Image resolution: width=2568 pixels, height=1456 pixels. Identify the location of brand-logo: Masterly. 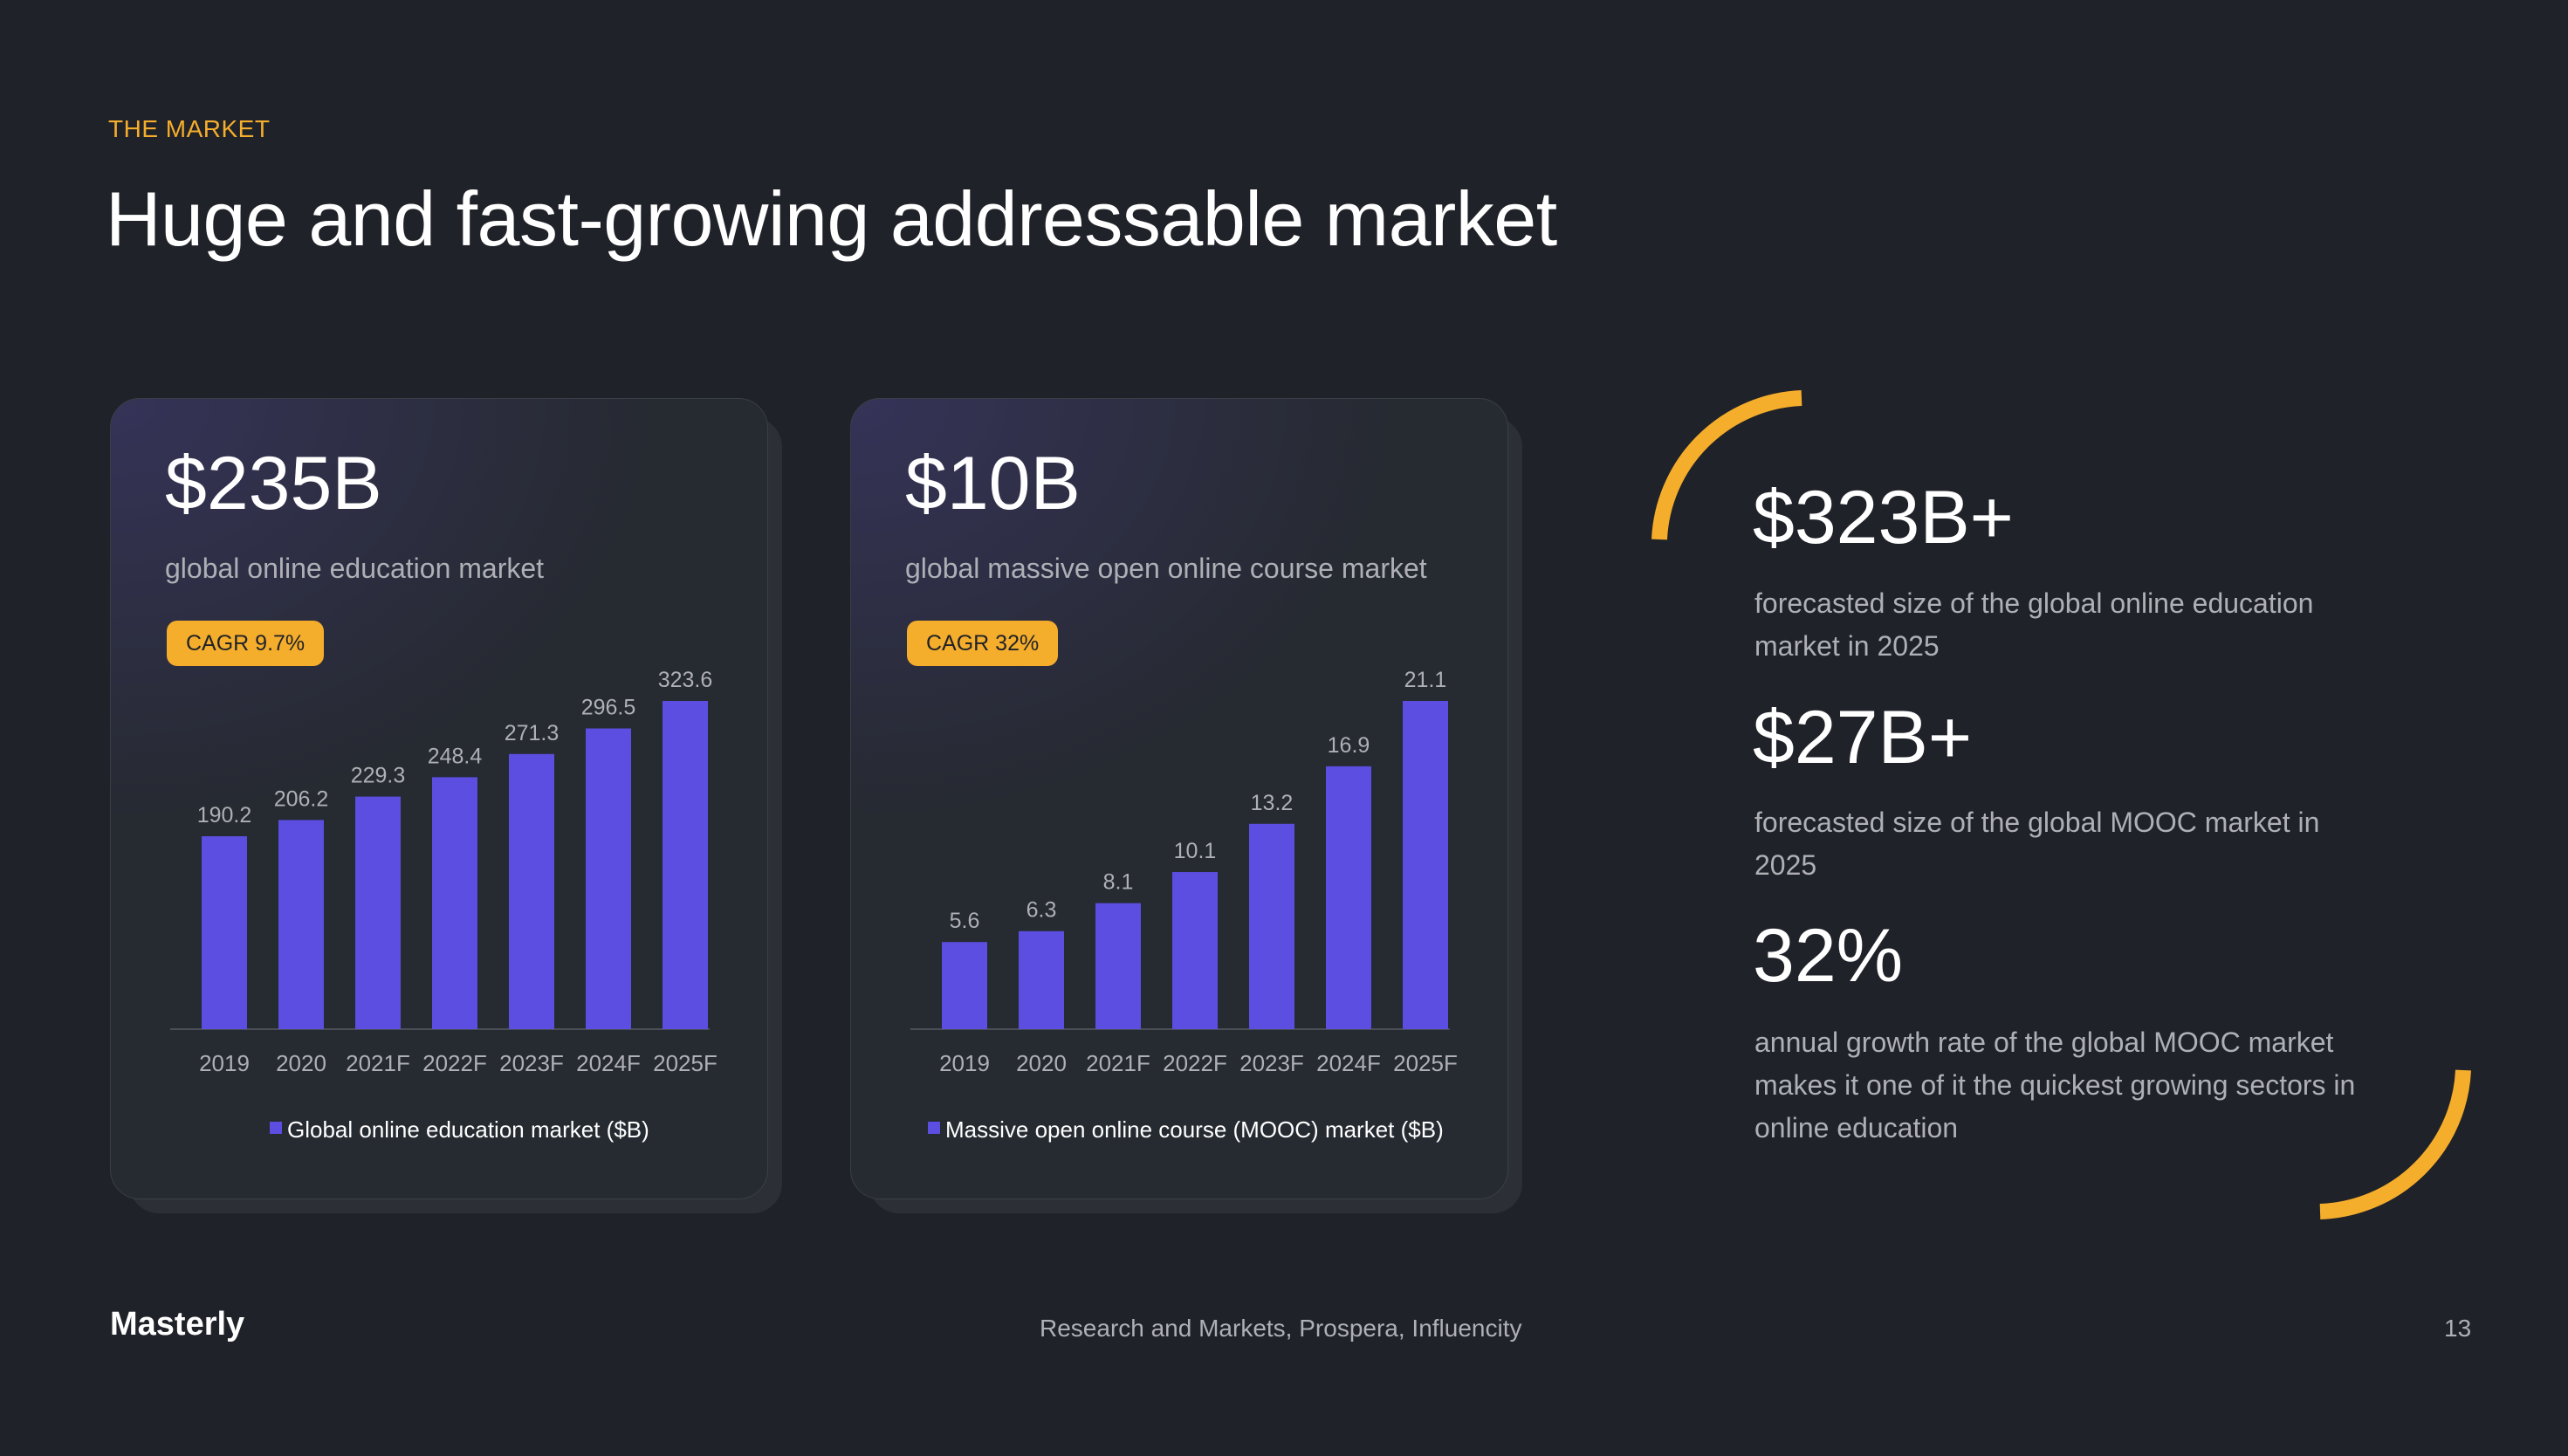
(177, 1324).